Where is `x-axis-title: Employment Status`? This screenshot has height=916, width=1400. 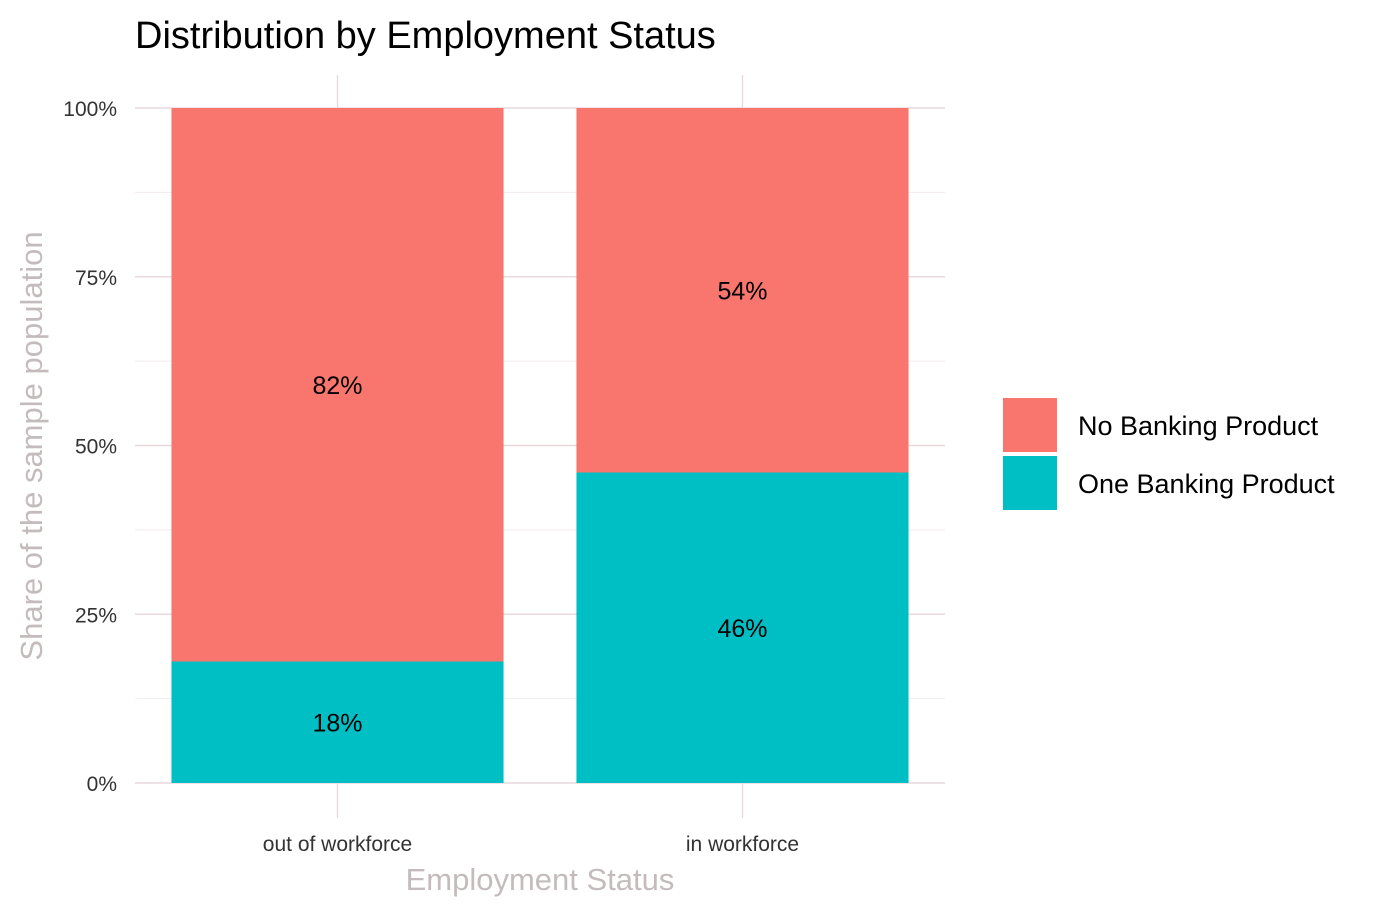
x-axis-title: Employment Status is located at coordinates (540, 879).